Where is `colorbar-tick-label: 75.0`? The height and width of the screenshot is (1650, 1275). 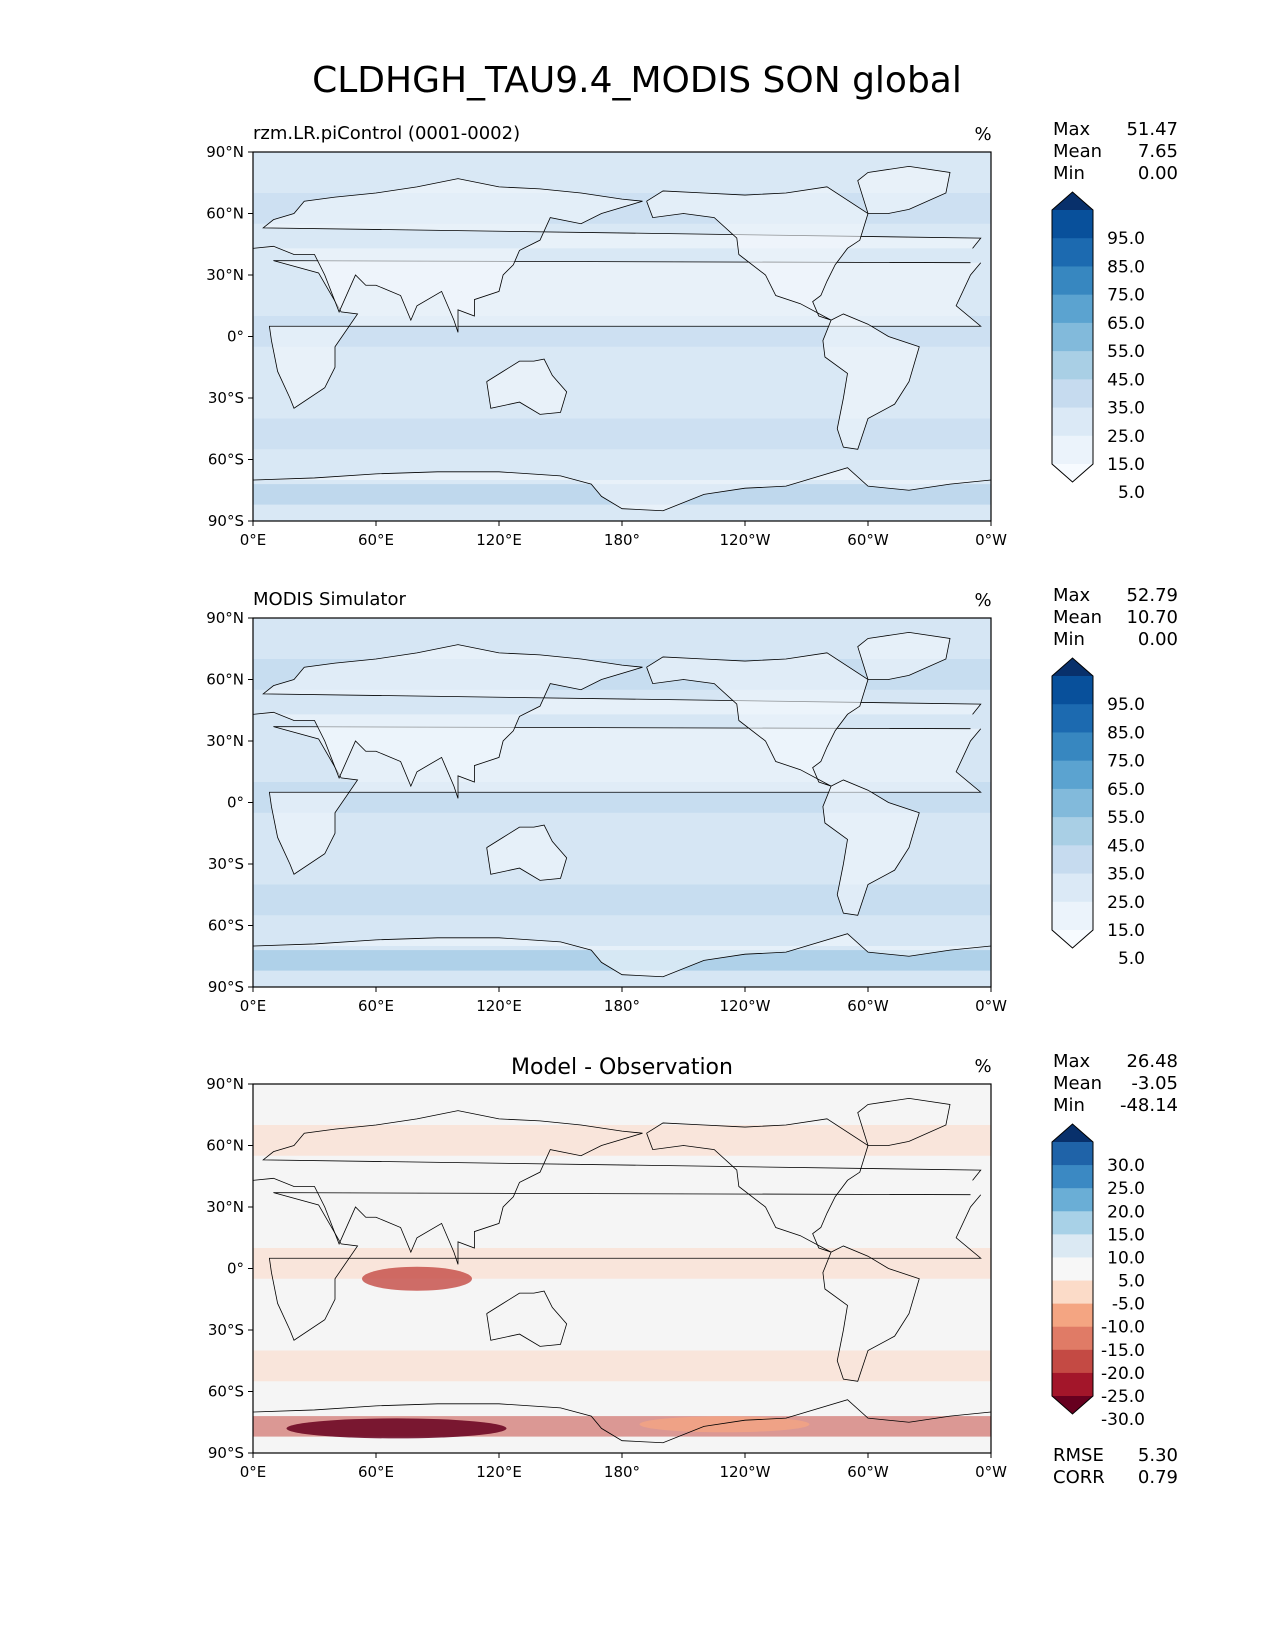
colorbar-tick-label: 75.0 is located at coordinates (1126, 762).